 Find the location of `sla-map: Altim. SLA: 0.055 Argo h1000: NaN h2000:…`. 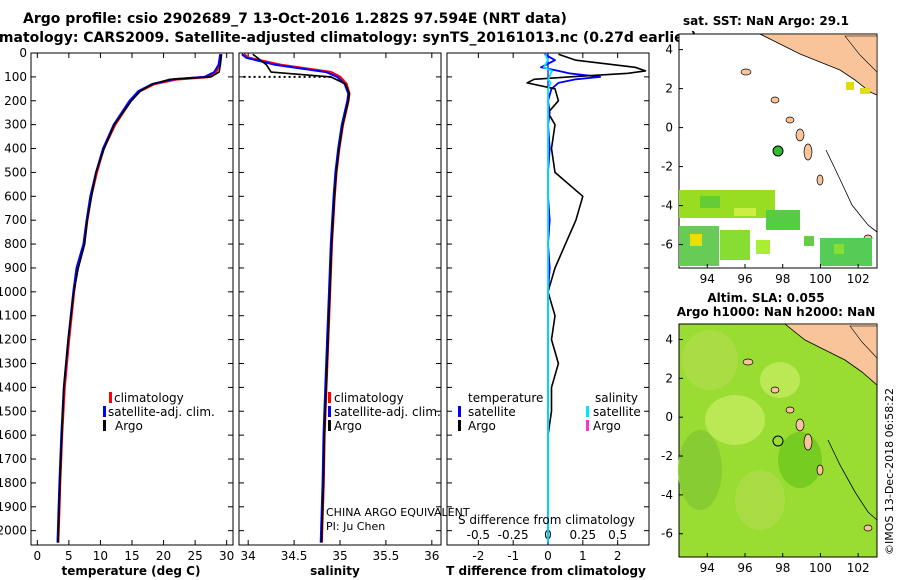

sla-map: Altim. SLA: 0.055 Argo h1000: NaN h2000:… is located at coordinates (769, 433).